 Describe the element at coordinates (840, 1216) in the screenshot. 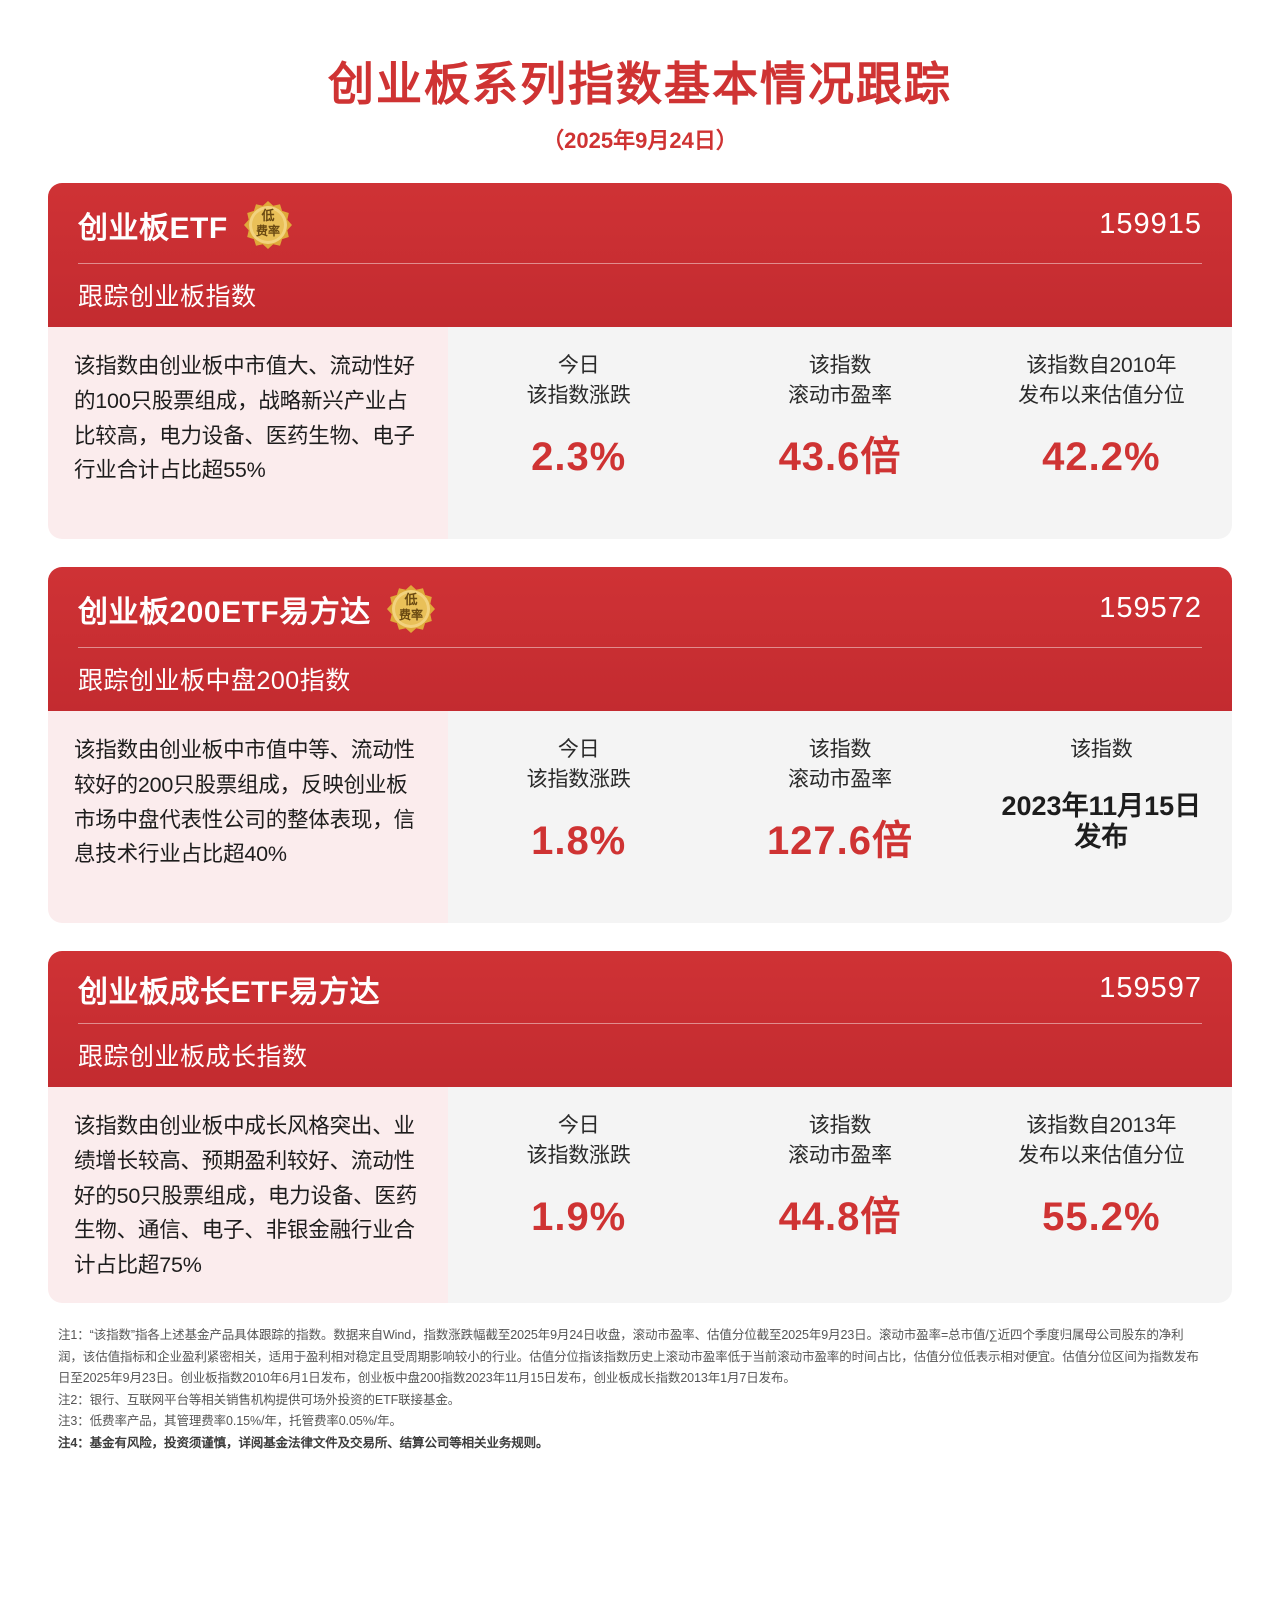

I see `metric-value: 44.8倍` at that location.